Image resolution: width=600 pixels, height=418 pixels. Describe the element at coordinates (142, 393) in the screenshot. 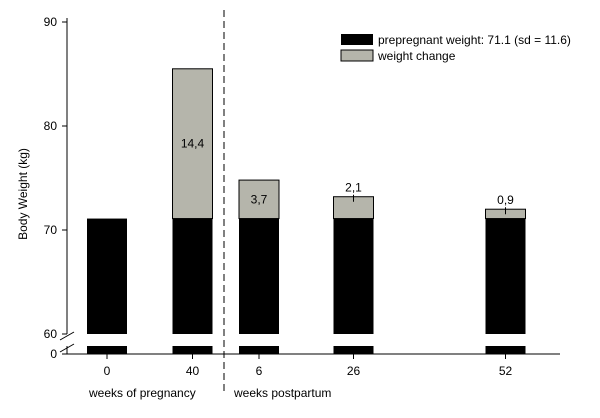

I see `group-label-pregnancy: weeks of pregnancy` at that location.